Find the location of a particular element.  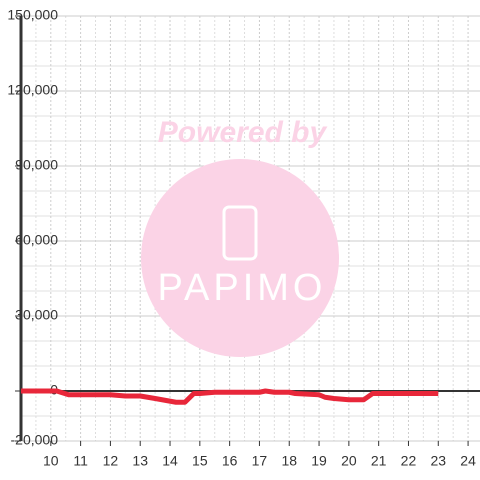

x-tick-label: 16 is located at coordinates (230, 461).